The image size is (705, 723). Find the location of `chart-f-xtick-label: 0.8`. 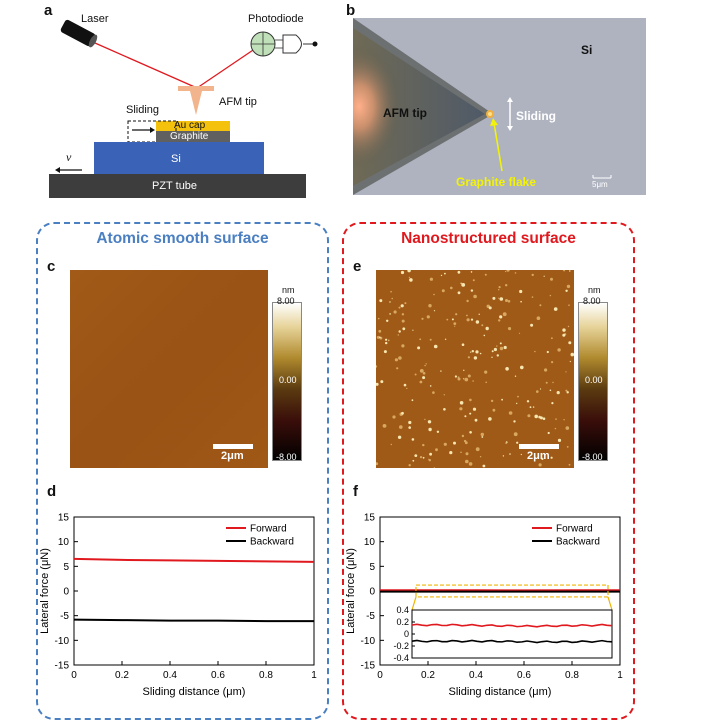

chart-f-xtick-label: 0.8 is located at coordinates (572, 675).